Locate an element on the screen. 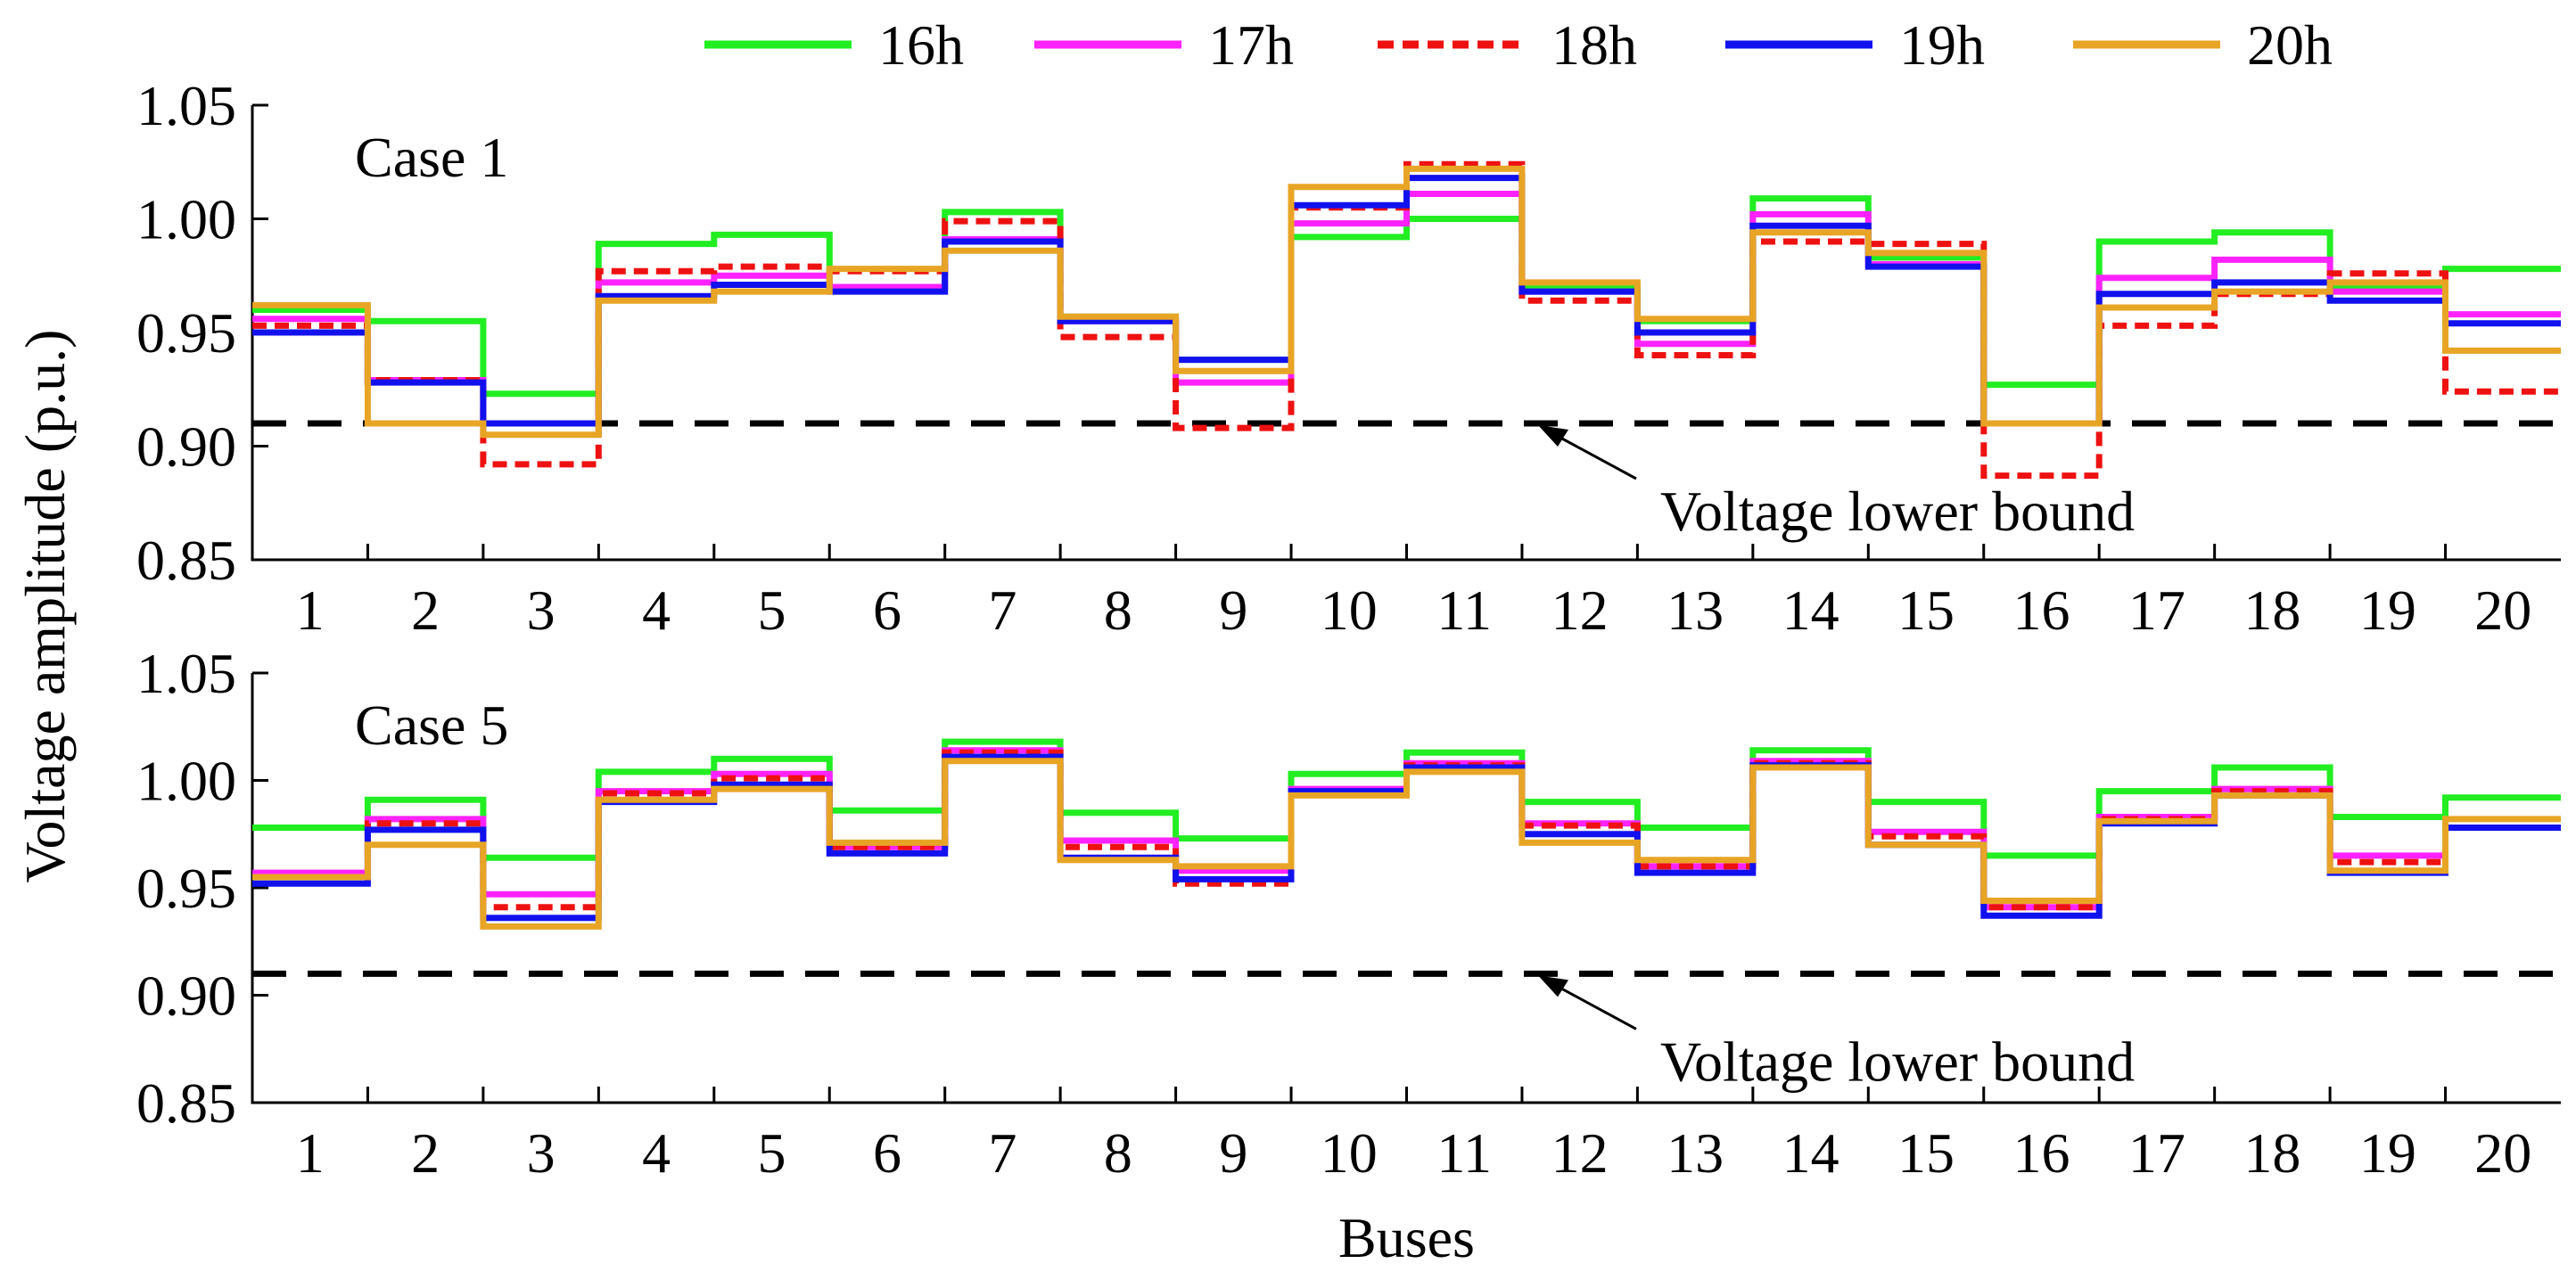 This screenshot has width=2576, height=1272. legend-label-16h: 16h is located at coordinates (921, 45).